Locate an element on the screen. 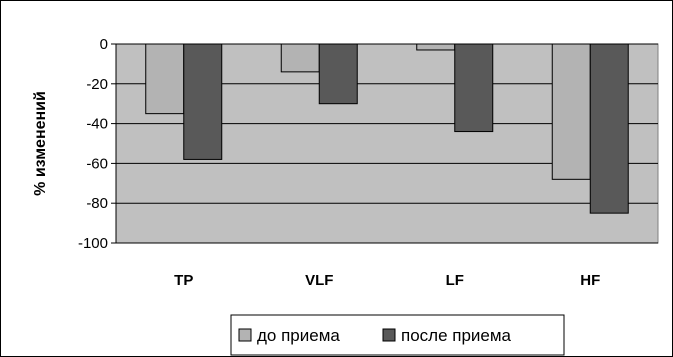  bar-after-lf is located at coordinates (474, 88).